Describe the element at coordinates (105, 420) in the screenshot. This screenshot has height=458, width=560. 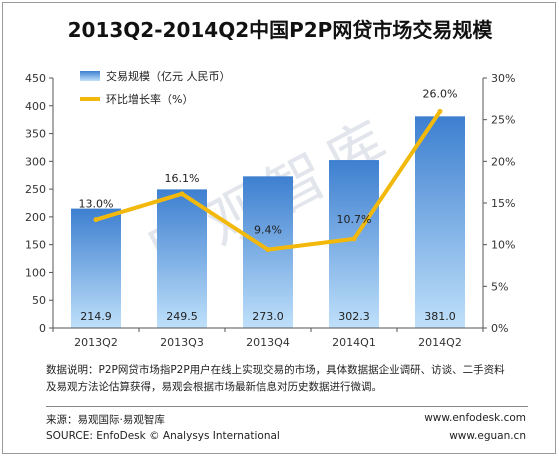
I see `source-cn: 来源：易观国际·易观智库` at that location.